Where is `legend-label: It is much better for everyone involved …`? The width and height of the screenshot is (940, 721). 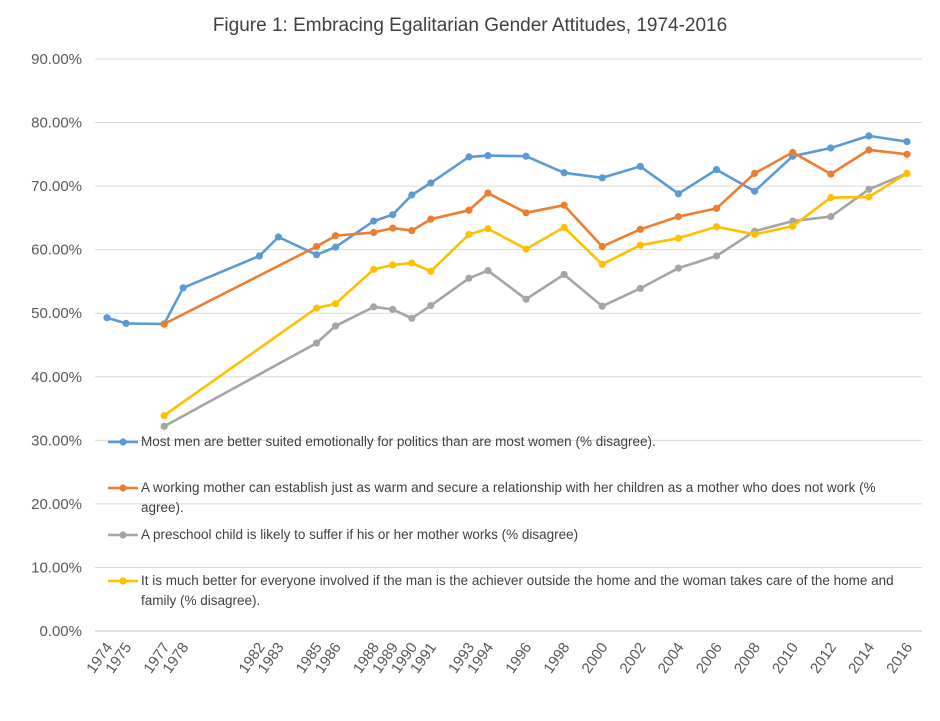 legend-label: It is much better for everyone involved … is located at coordinates (517, 590).